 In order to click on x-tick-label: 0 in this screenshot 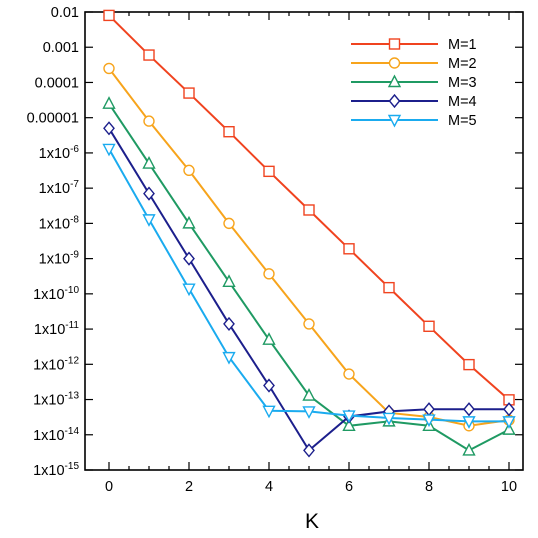, I will do `click(109, 487)`.